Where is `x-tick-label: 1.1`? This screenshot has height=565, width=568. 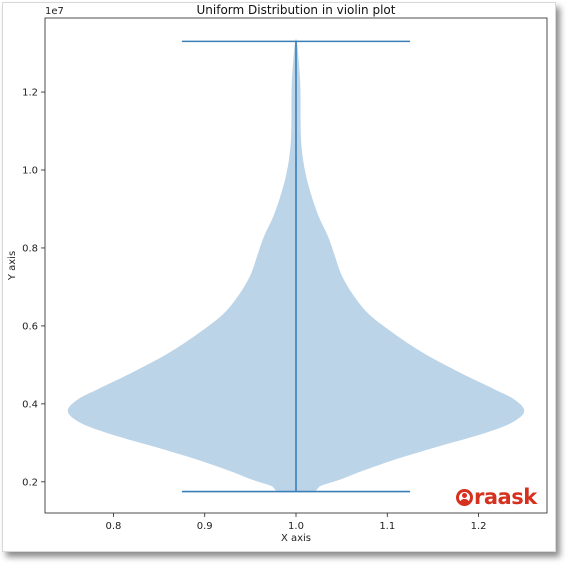
x-tick-label: 1.1 is located at coordinates (387, 526).